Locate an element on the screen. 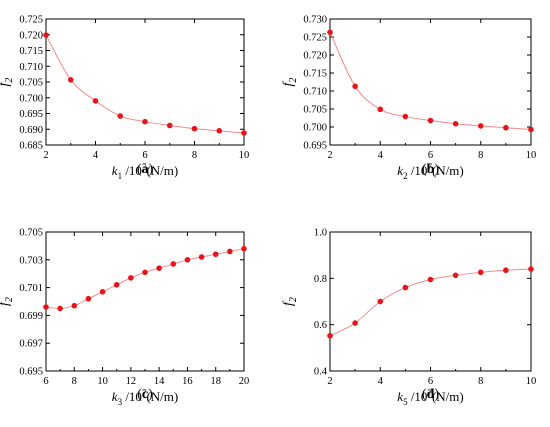  panel-a-xtick-label: 10 is located at coordinates (244, 155).